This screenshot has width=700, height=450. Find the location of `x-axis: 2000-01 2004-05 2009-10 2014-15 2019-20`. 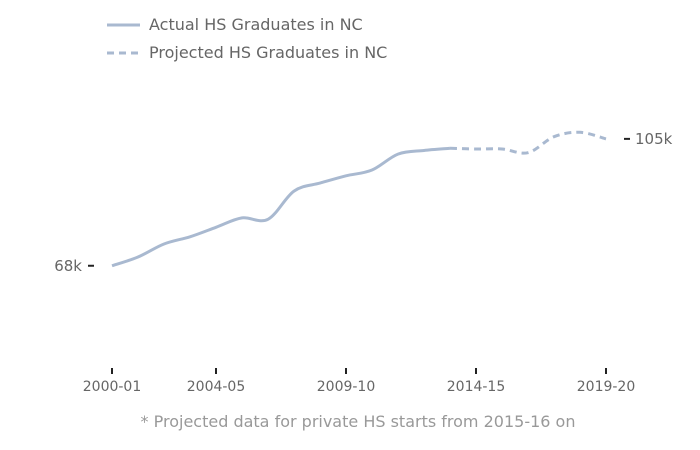

x-axis: 2000-01 2004-05 2009-10 2014-15 2019-20 is located at coordinates (359, 381).